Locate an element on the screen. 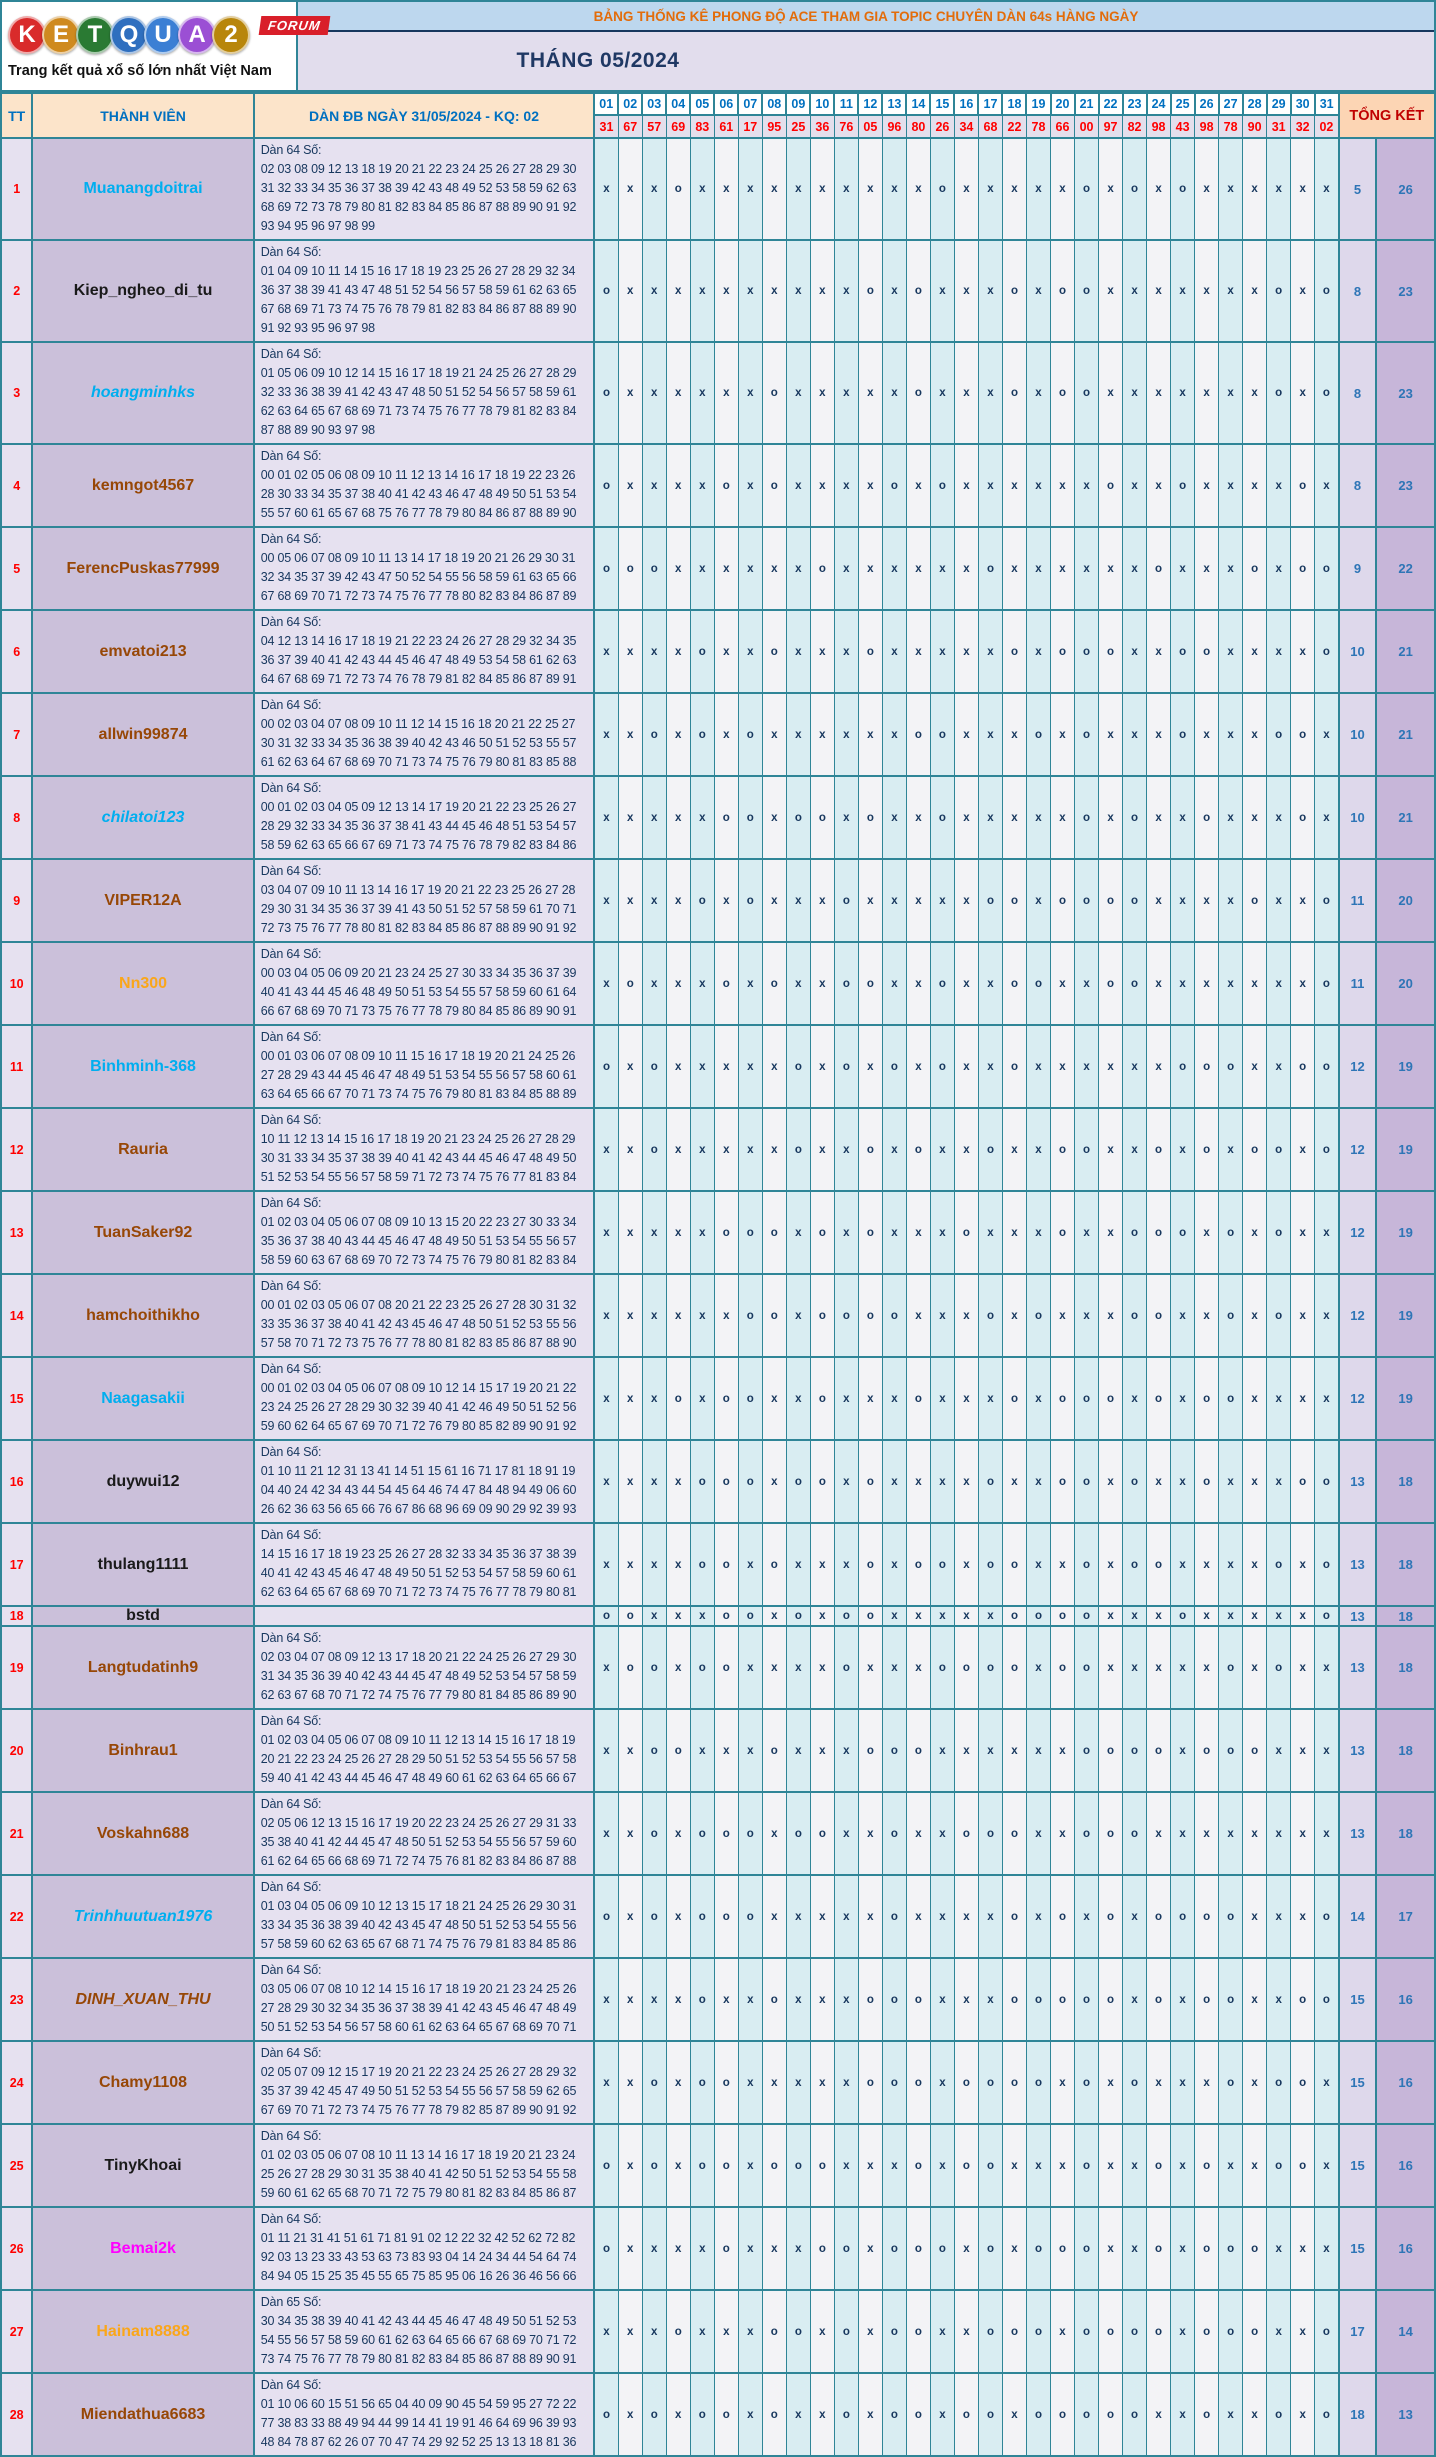 Image resolution: width=1436 pixels, height=2457 pixels. member-name: Chamy1108 is located at coordinates (143, 2082).